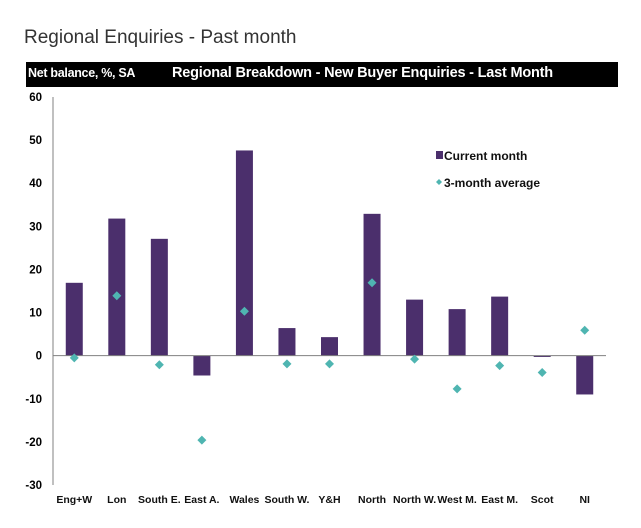 Image resolution: width=641 pixels, height=528 pixels. Describe the element at coordinates (35, 270) in the screenshot. I see `y-tick-label: 20` at that location.